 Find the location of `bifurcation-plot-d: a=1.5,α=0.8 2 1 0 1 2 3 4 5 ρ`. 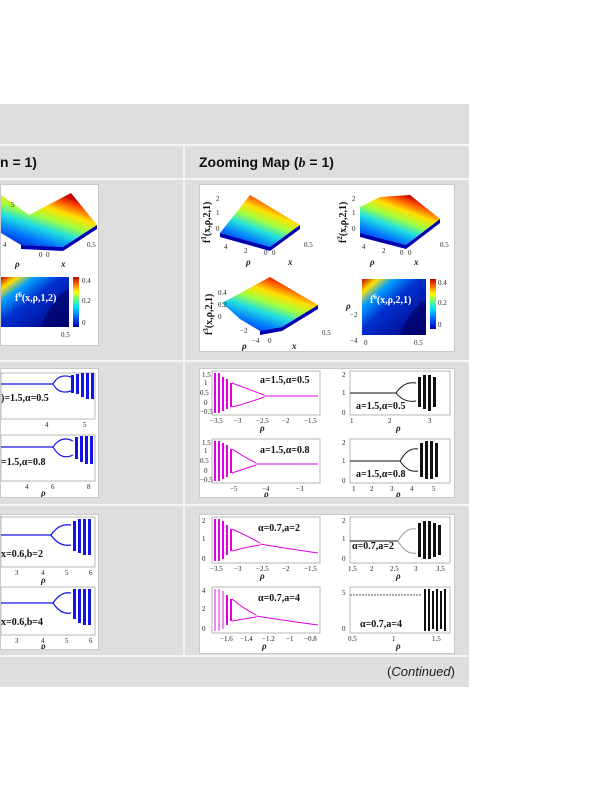

bifurcation-plot-d: a=1.5,α=0.8 2 1 0 1 2 3 4 5 ρ is located at coordinates (396, 467).